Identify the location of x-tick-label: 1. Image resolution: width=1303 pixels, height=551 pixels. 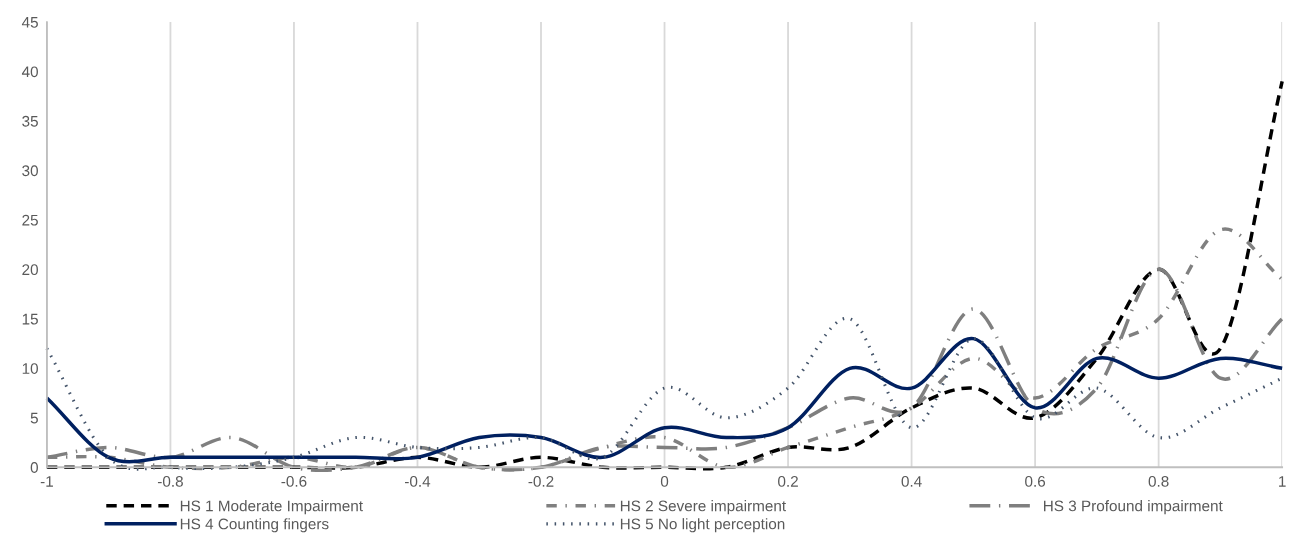
(1282, 481).